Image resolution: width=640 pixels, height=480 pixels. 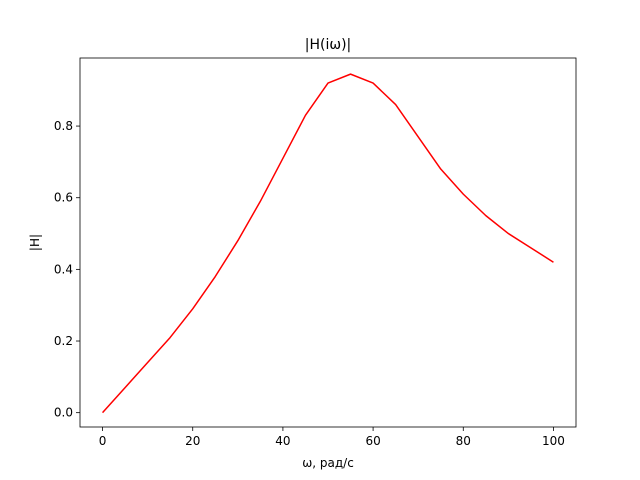 What do you see at coordinates (192, 441) in the screenshot?
I see `x-tick-label: 20` at bounding box center [192, 441].